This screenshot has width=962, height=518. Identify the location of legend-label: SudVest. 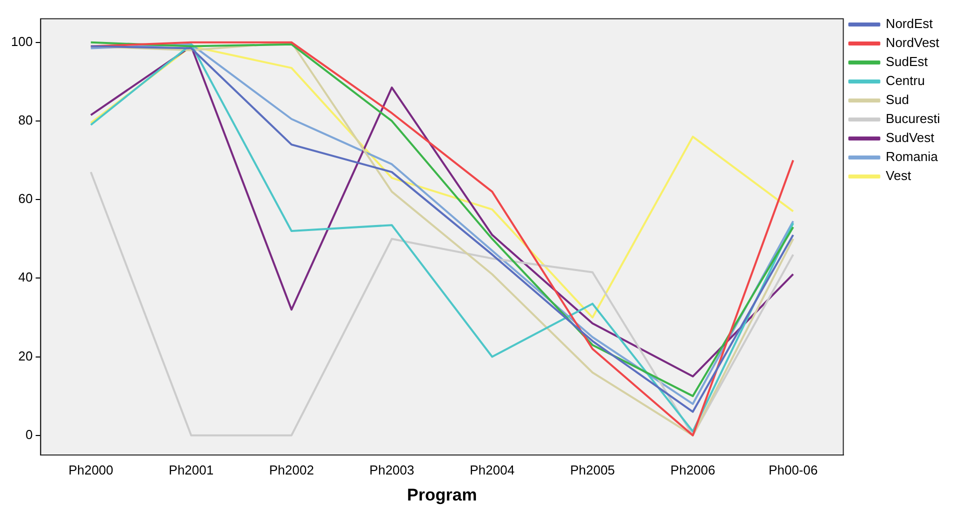
(910, 138).